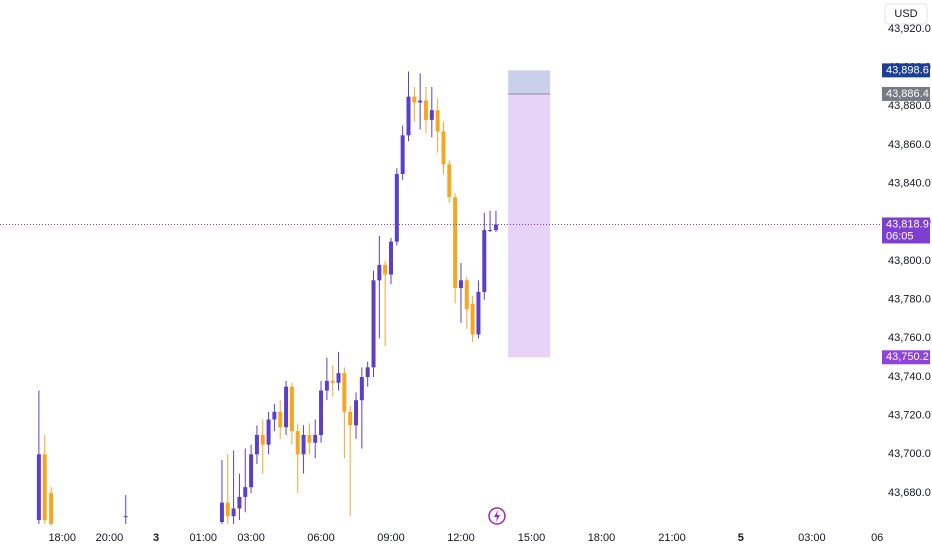 The height and width of the screenshot is (550, 932). I want to click on x-tick-label: 06, so click(877, 538).